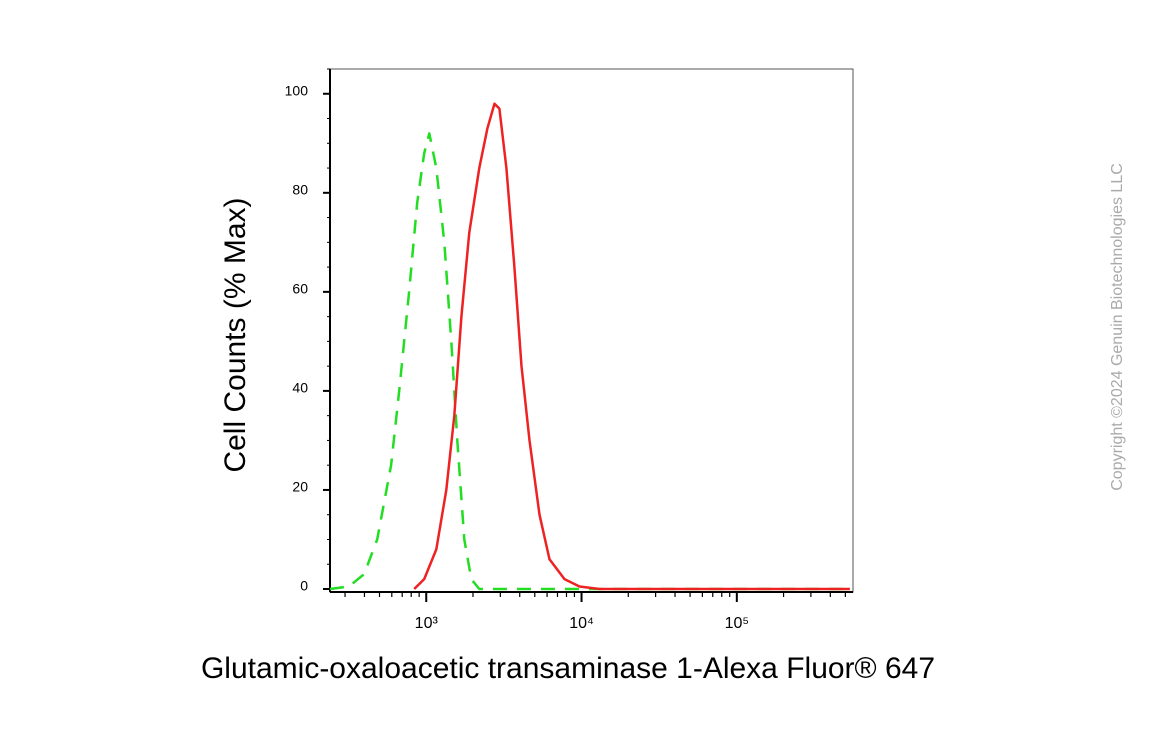 The width and height of the screenshot is (1151, 730). What do you see at coordinates (297, 90) in the screenshot?
I see `y-tick-label: 100` at bounding box center [297, 90].